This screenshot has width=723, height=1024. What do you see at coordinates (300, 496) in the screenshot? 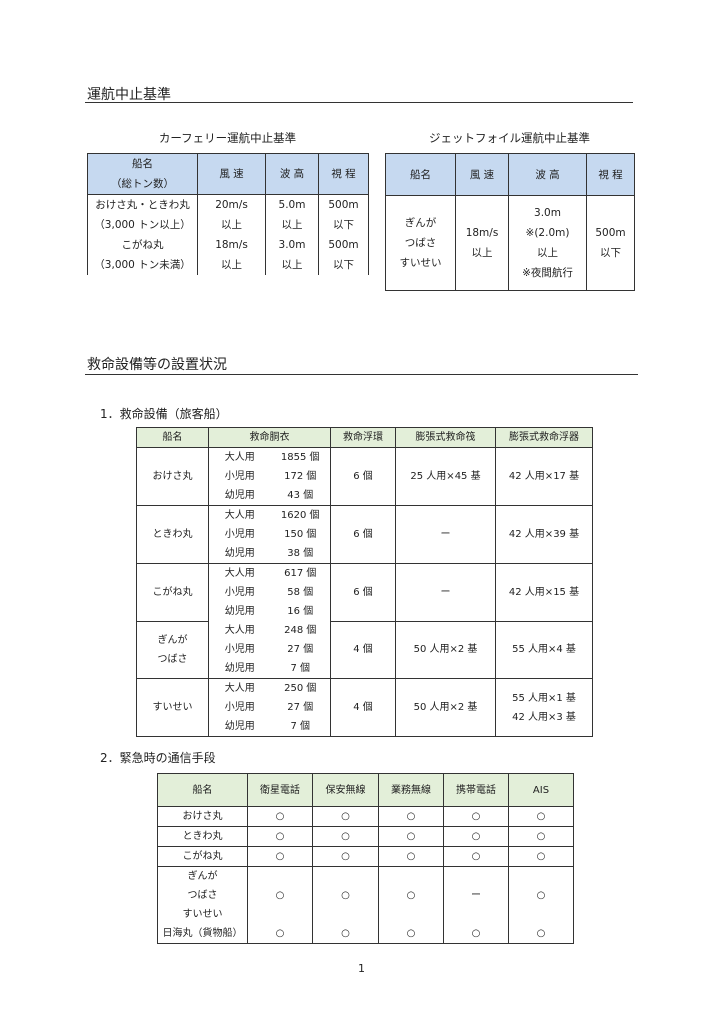
I see `vest-count: 43 個` at bounding box center [300, 496].